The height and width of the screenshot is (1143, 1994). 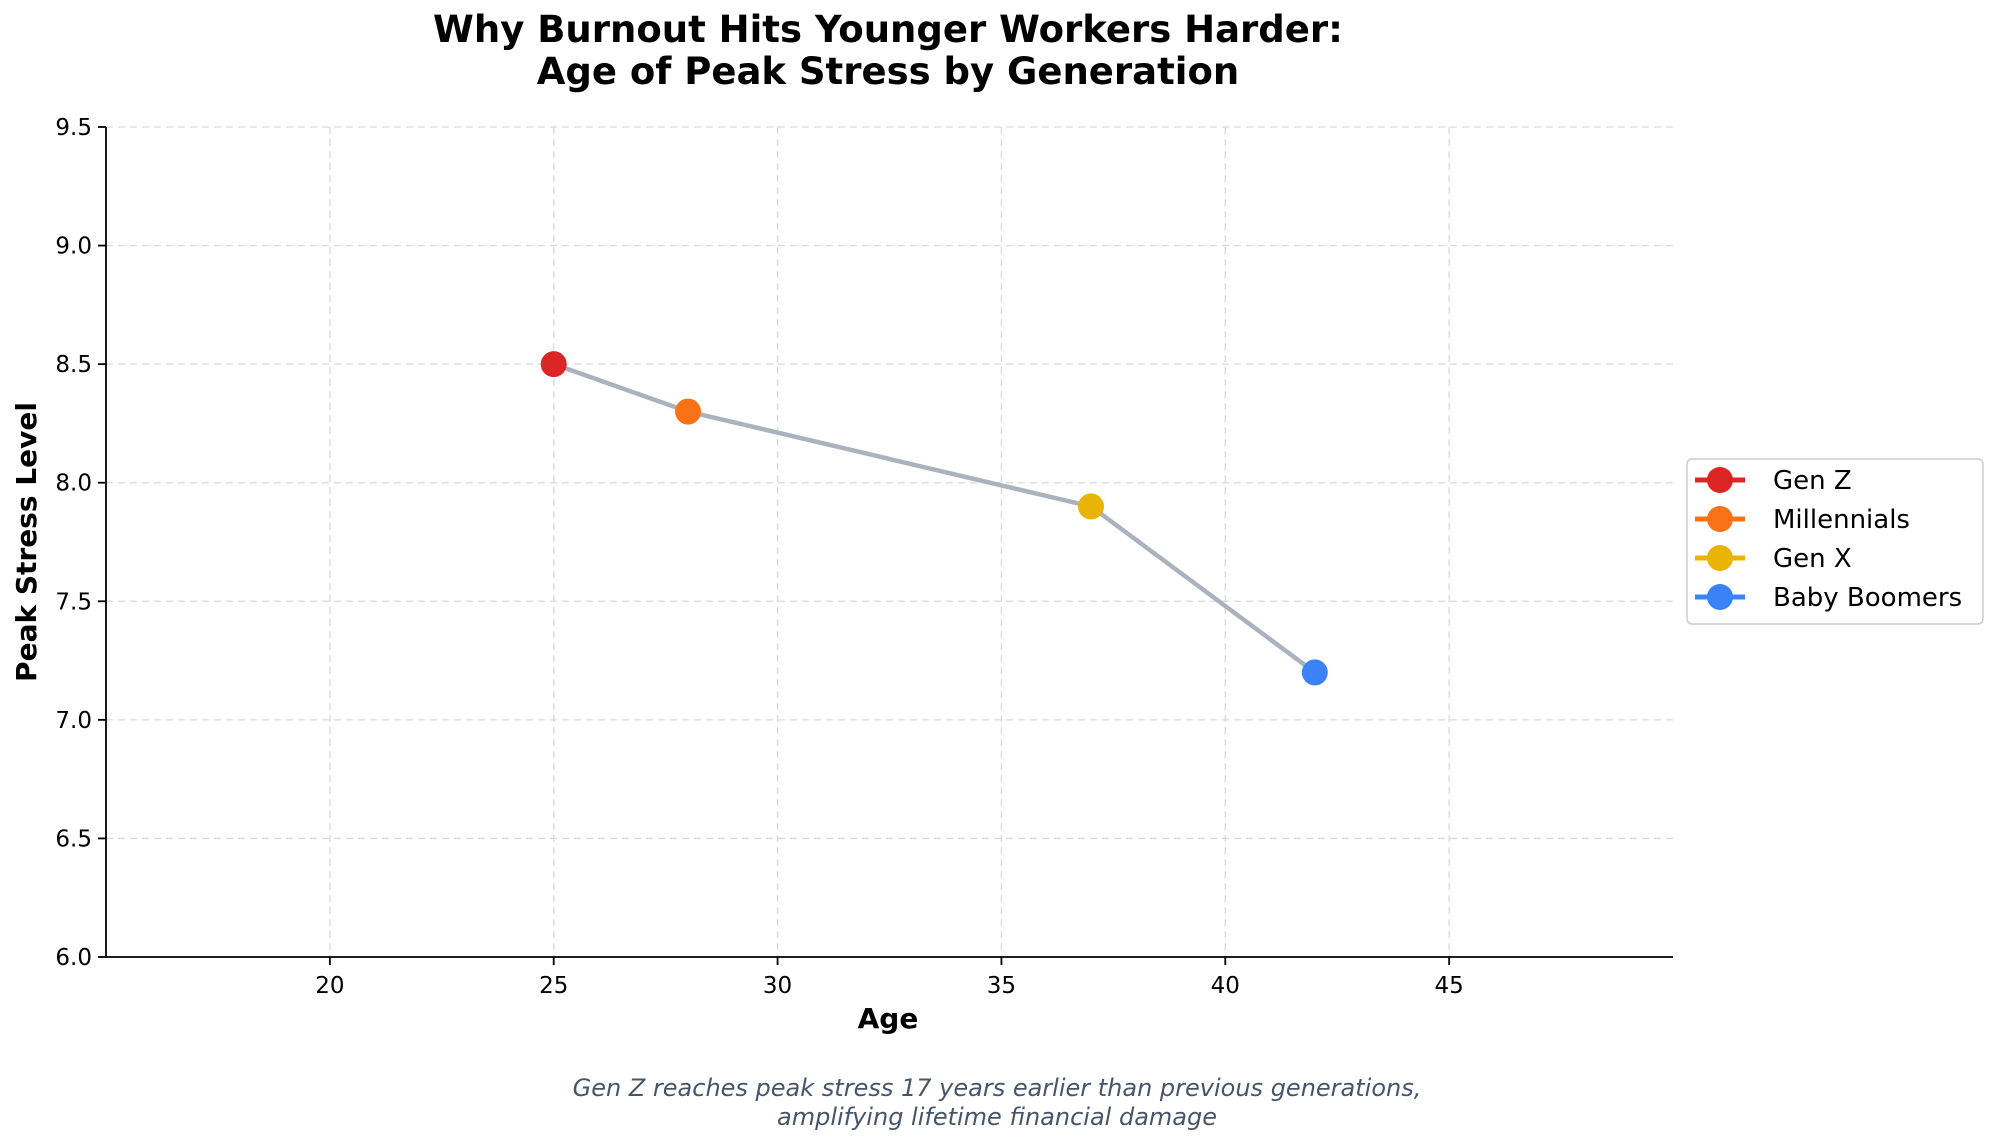 What do you see at coordinates (26, 542) in the screenshot?
I see `y-axis-label: Peak Stress Level` at bounding box center [26, 542].